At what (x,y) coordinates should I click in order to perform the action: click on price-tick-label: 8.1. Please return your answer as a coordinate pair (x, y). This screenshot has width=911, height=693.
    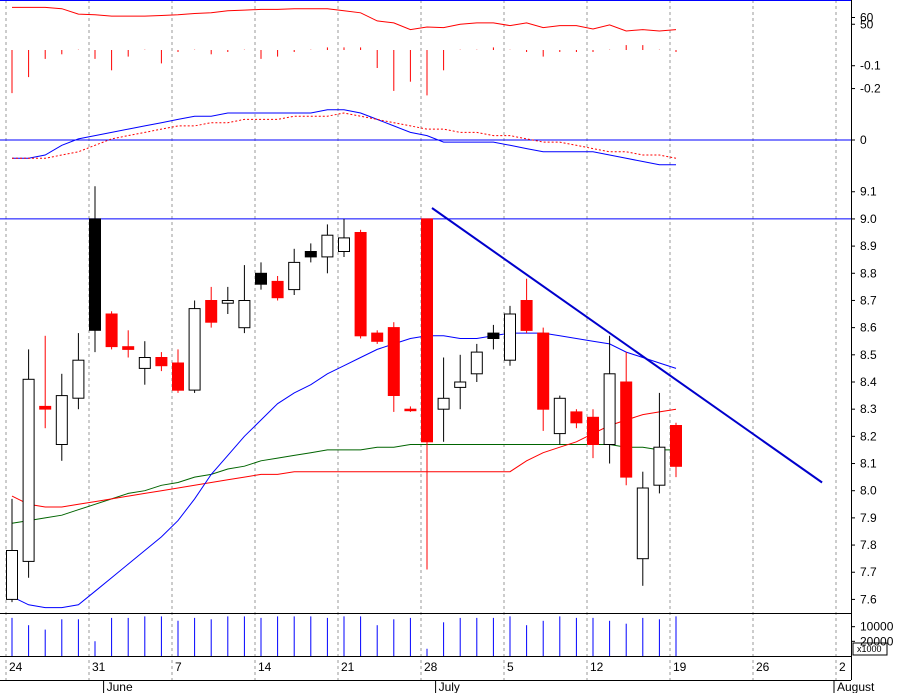
    Looking at the image, I should click on (868, 464).